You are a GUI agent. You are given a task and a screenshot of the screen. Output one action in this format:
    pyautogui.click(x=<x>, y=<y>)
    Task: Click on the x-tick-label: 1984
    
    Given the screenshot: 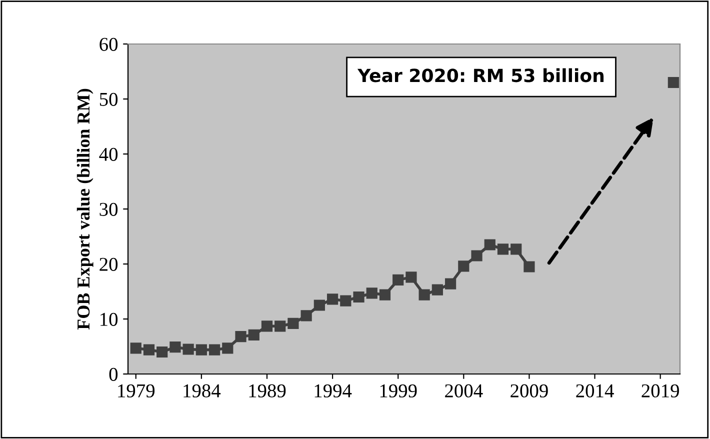 What is the action you would take?
    pyautogui.click(x=202, y=391)
    